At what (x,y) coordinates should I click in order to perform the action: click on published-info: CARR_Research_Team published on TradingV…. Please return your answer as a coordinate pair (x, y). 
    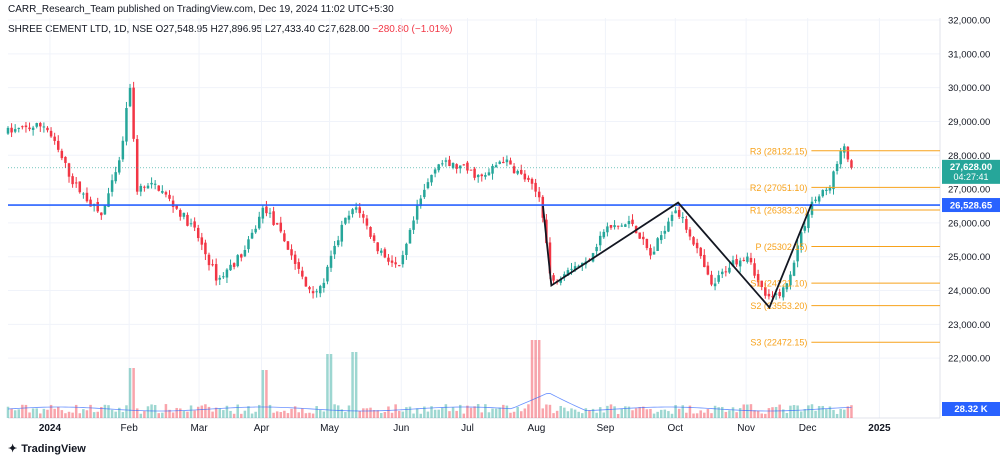
    Looking at the image, I should click on (201, 9).